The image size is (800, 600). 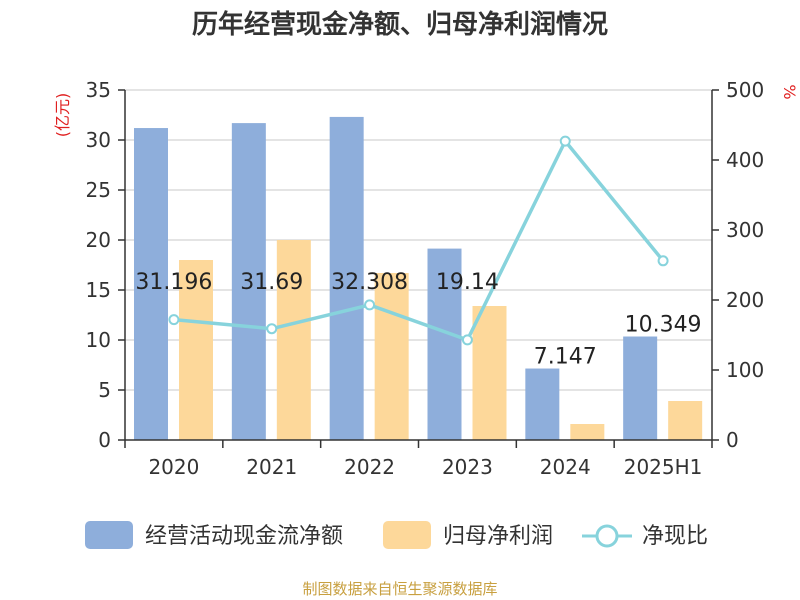 I want to click on right-axis-unit: %, so click(x=789, y=91).